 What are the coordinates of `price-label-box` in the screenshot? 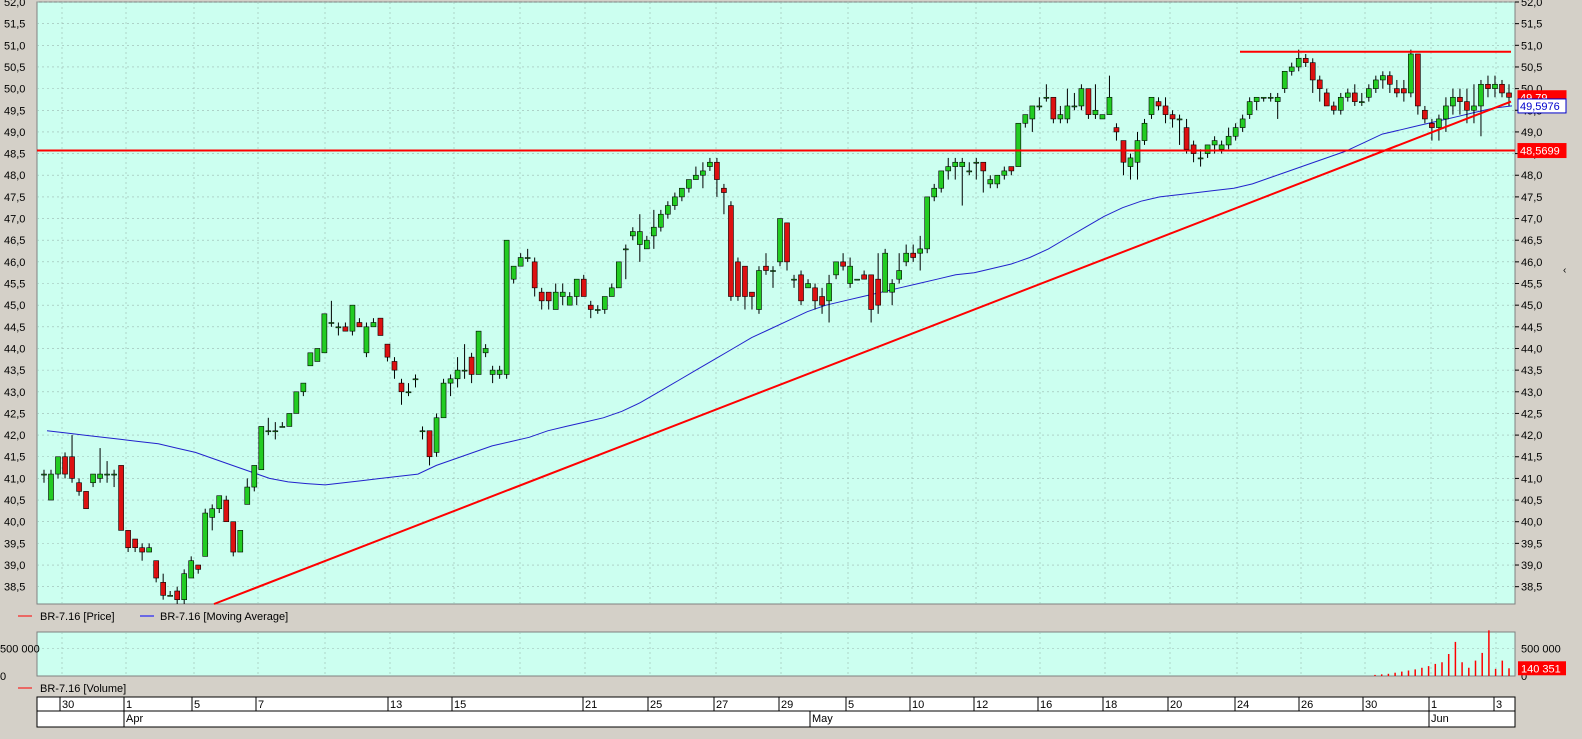 It's located at (1542, 106).